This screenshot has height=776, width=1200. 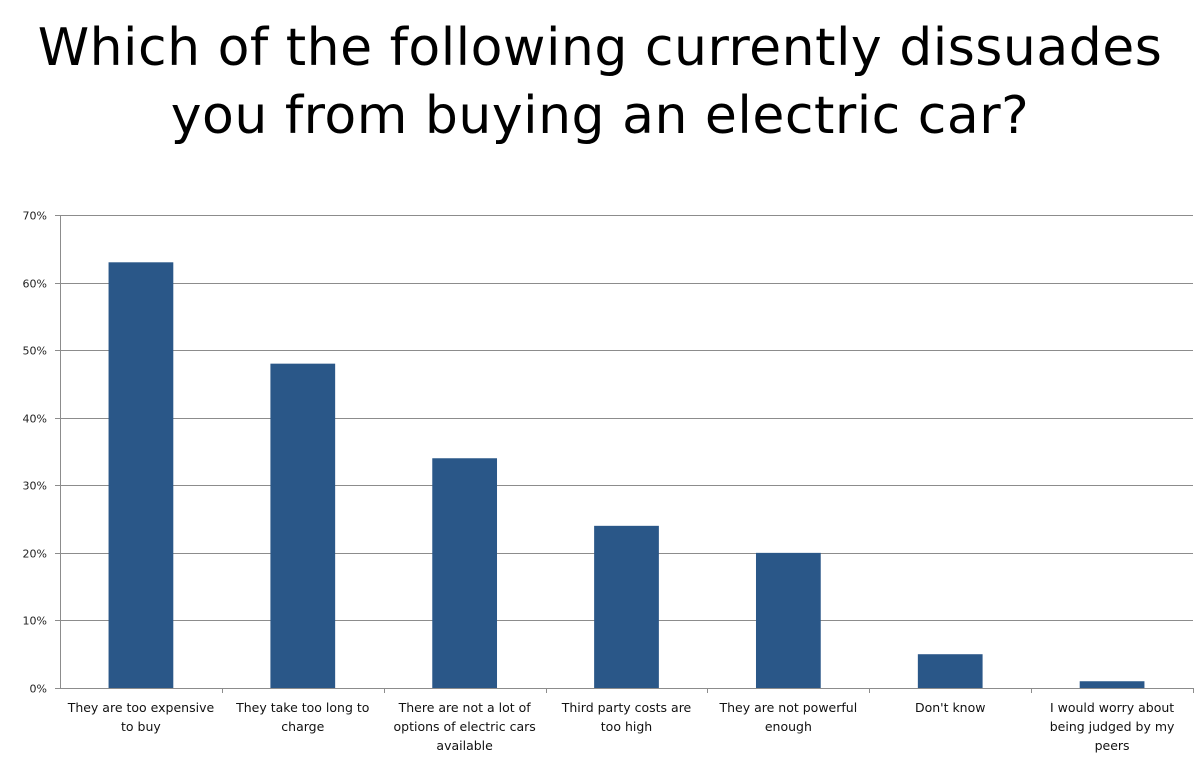 I want to click on x-tick-label: They take too long to charge, so click(x=302, y=717).